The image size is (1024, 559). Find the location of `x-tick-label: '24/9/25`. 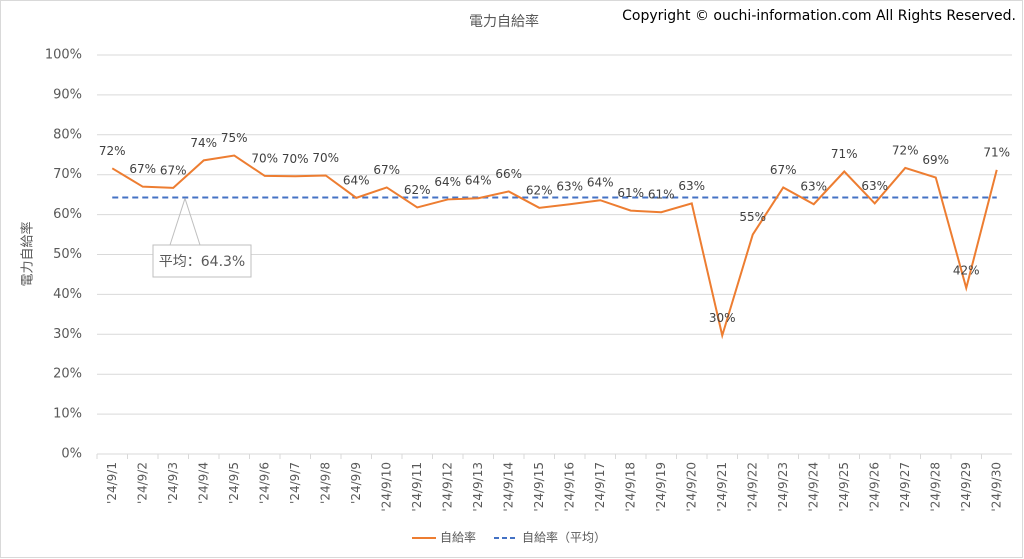

x-tick-label: '24/9/25 is located at coordinates (844, 487).